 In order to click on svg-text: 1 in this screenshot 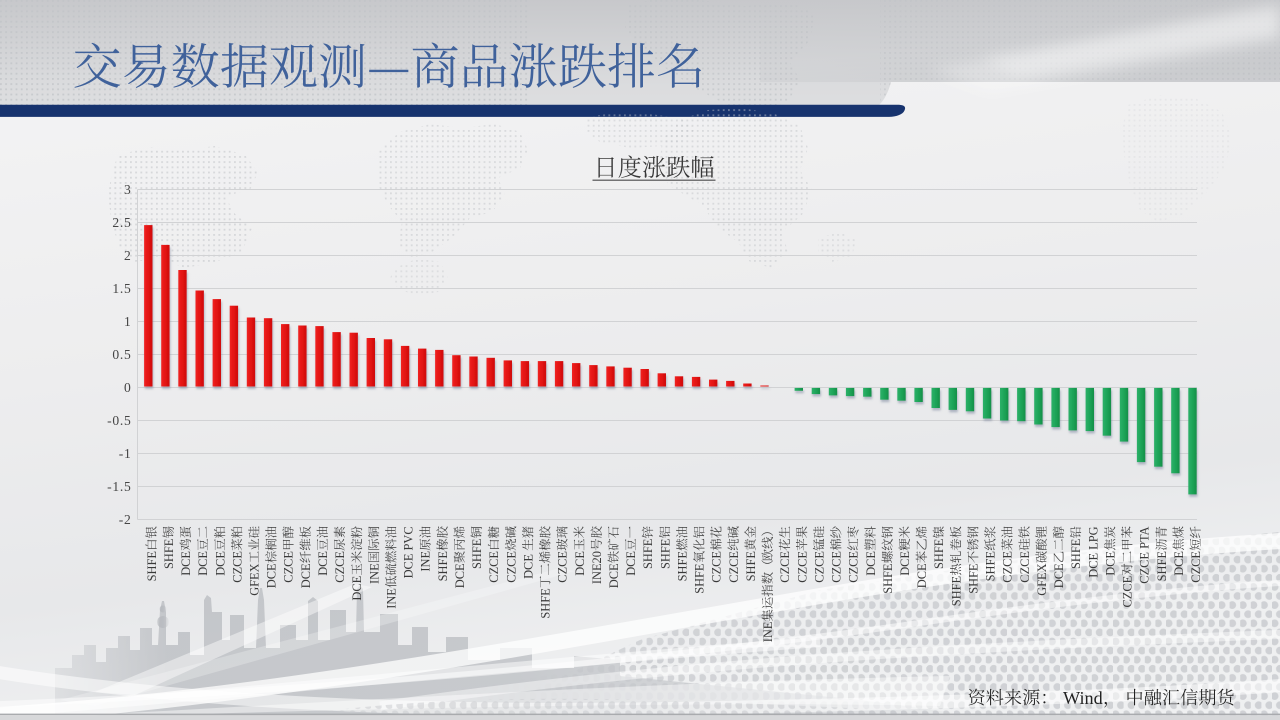, I will do `click(128, 321)`.